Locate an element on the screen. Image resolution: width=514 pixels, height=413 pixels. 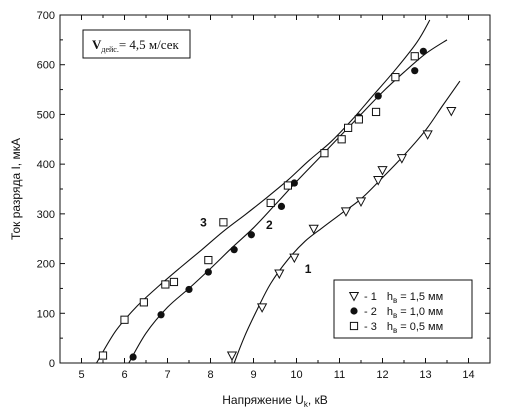
x-axis-label: Напряжение Uk, кВ is located at coordinates (275, 401).